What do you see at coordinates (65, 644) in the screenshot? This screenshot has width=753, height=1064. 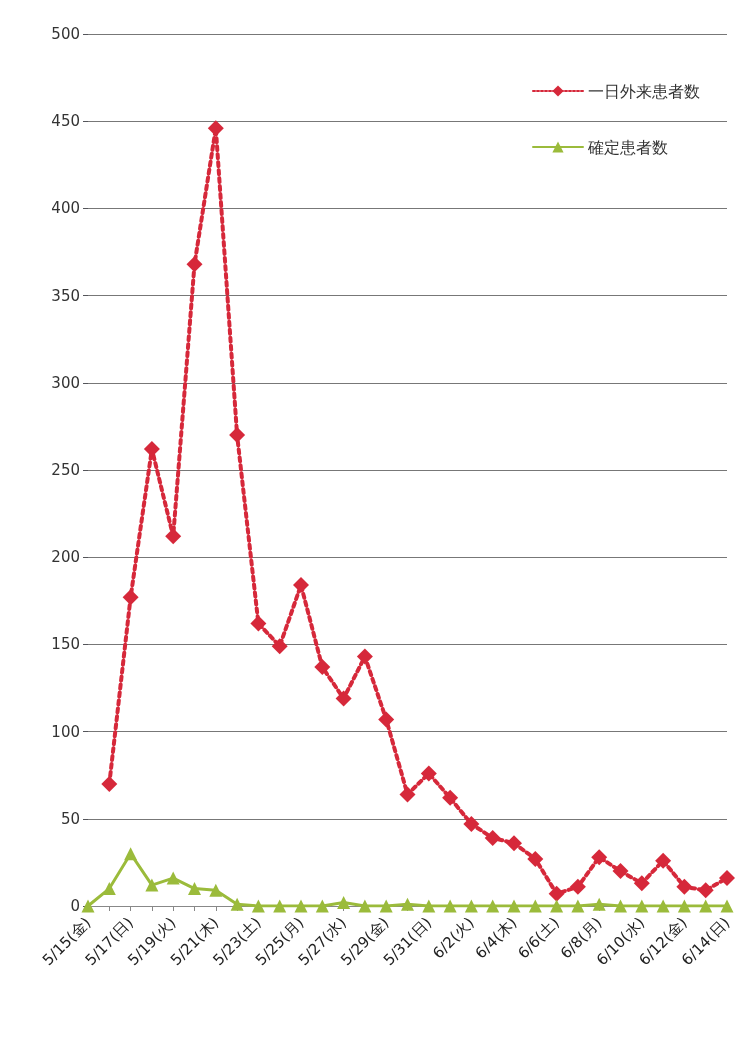 I see `y-tick-label: 150` at bounding box center [65, 644].